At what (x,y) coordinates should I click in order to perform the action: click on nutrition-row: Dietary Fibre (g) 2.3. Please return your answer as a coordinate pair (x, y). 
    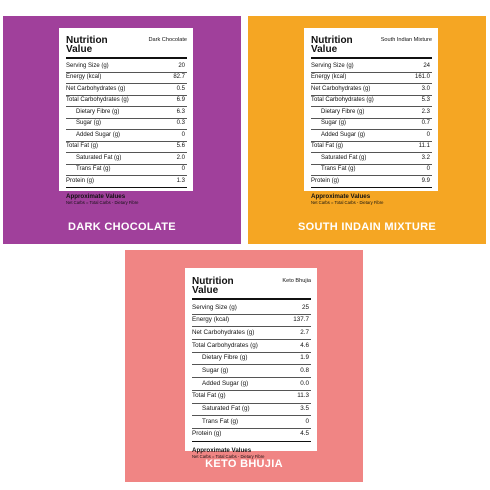
    Looking at the image, I should click on (371, 113).